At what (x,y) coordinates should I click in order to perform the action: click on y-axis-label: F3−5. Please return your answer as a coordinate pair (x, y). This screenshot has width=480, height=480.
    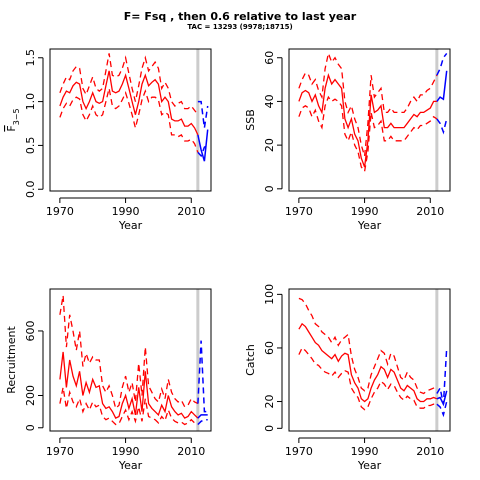
    Looking at the image, I should click on (13, 119).